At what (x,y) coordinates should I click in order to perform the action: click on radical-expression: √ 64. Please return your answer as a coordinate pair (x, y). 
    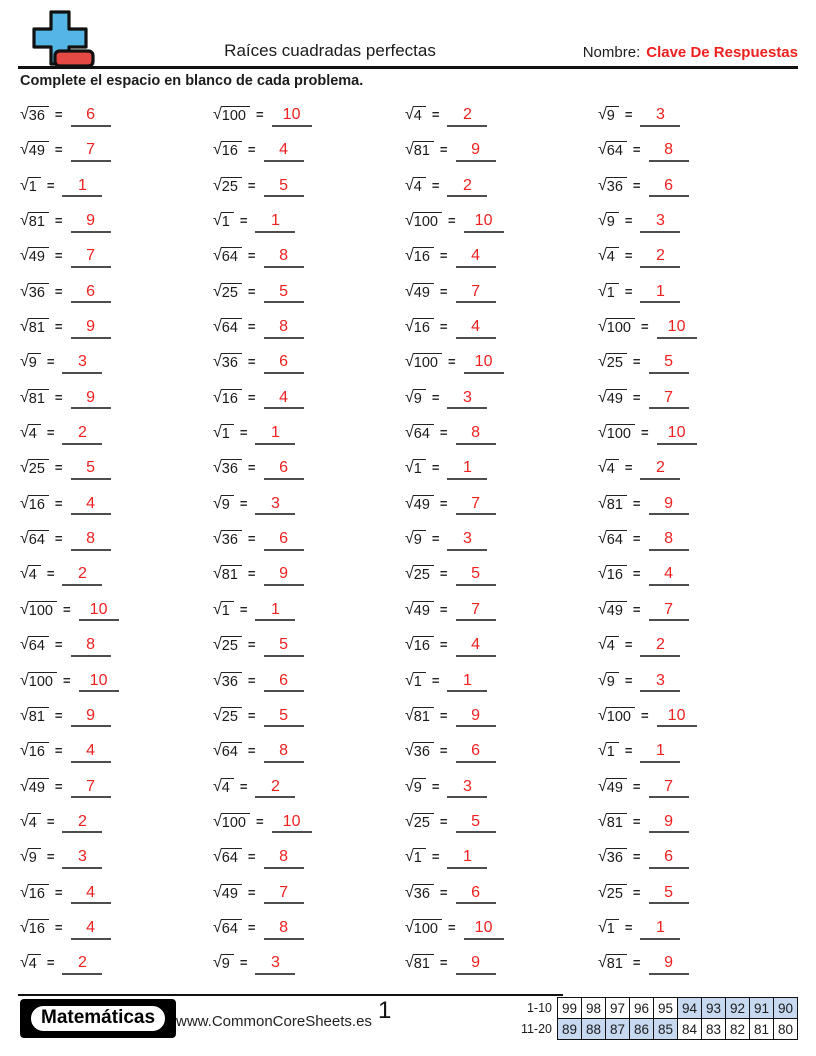
    Looking at the image, I should click on (419, 434).